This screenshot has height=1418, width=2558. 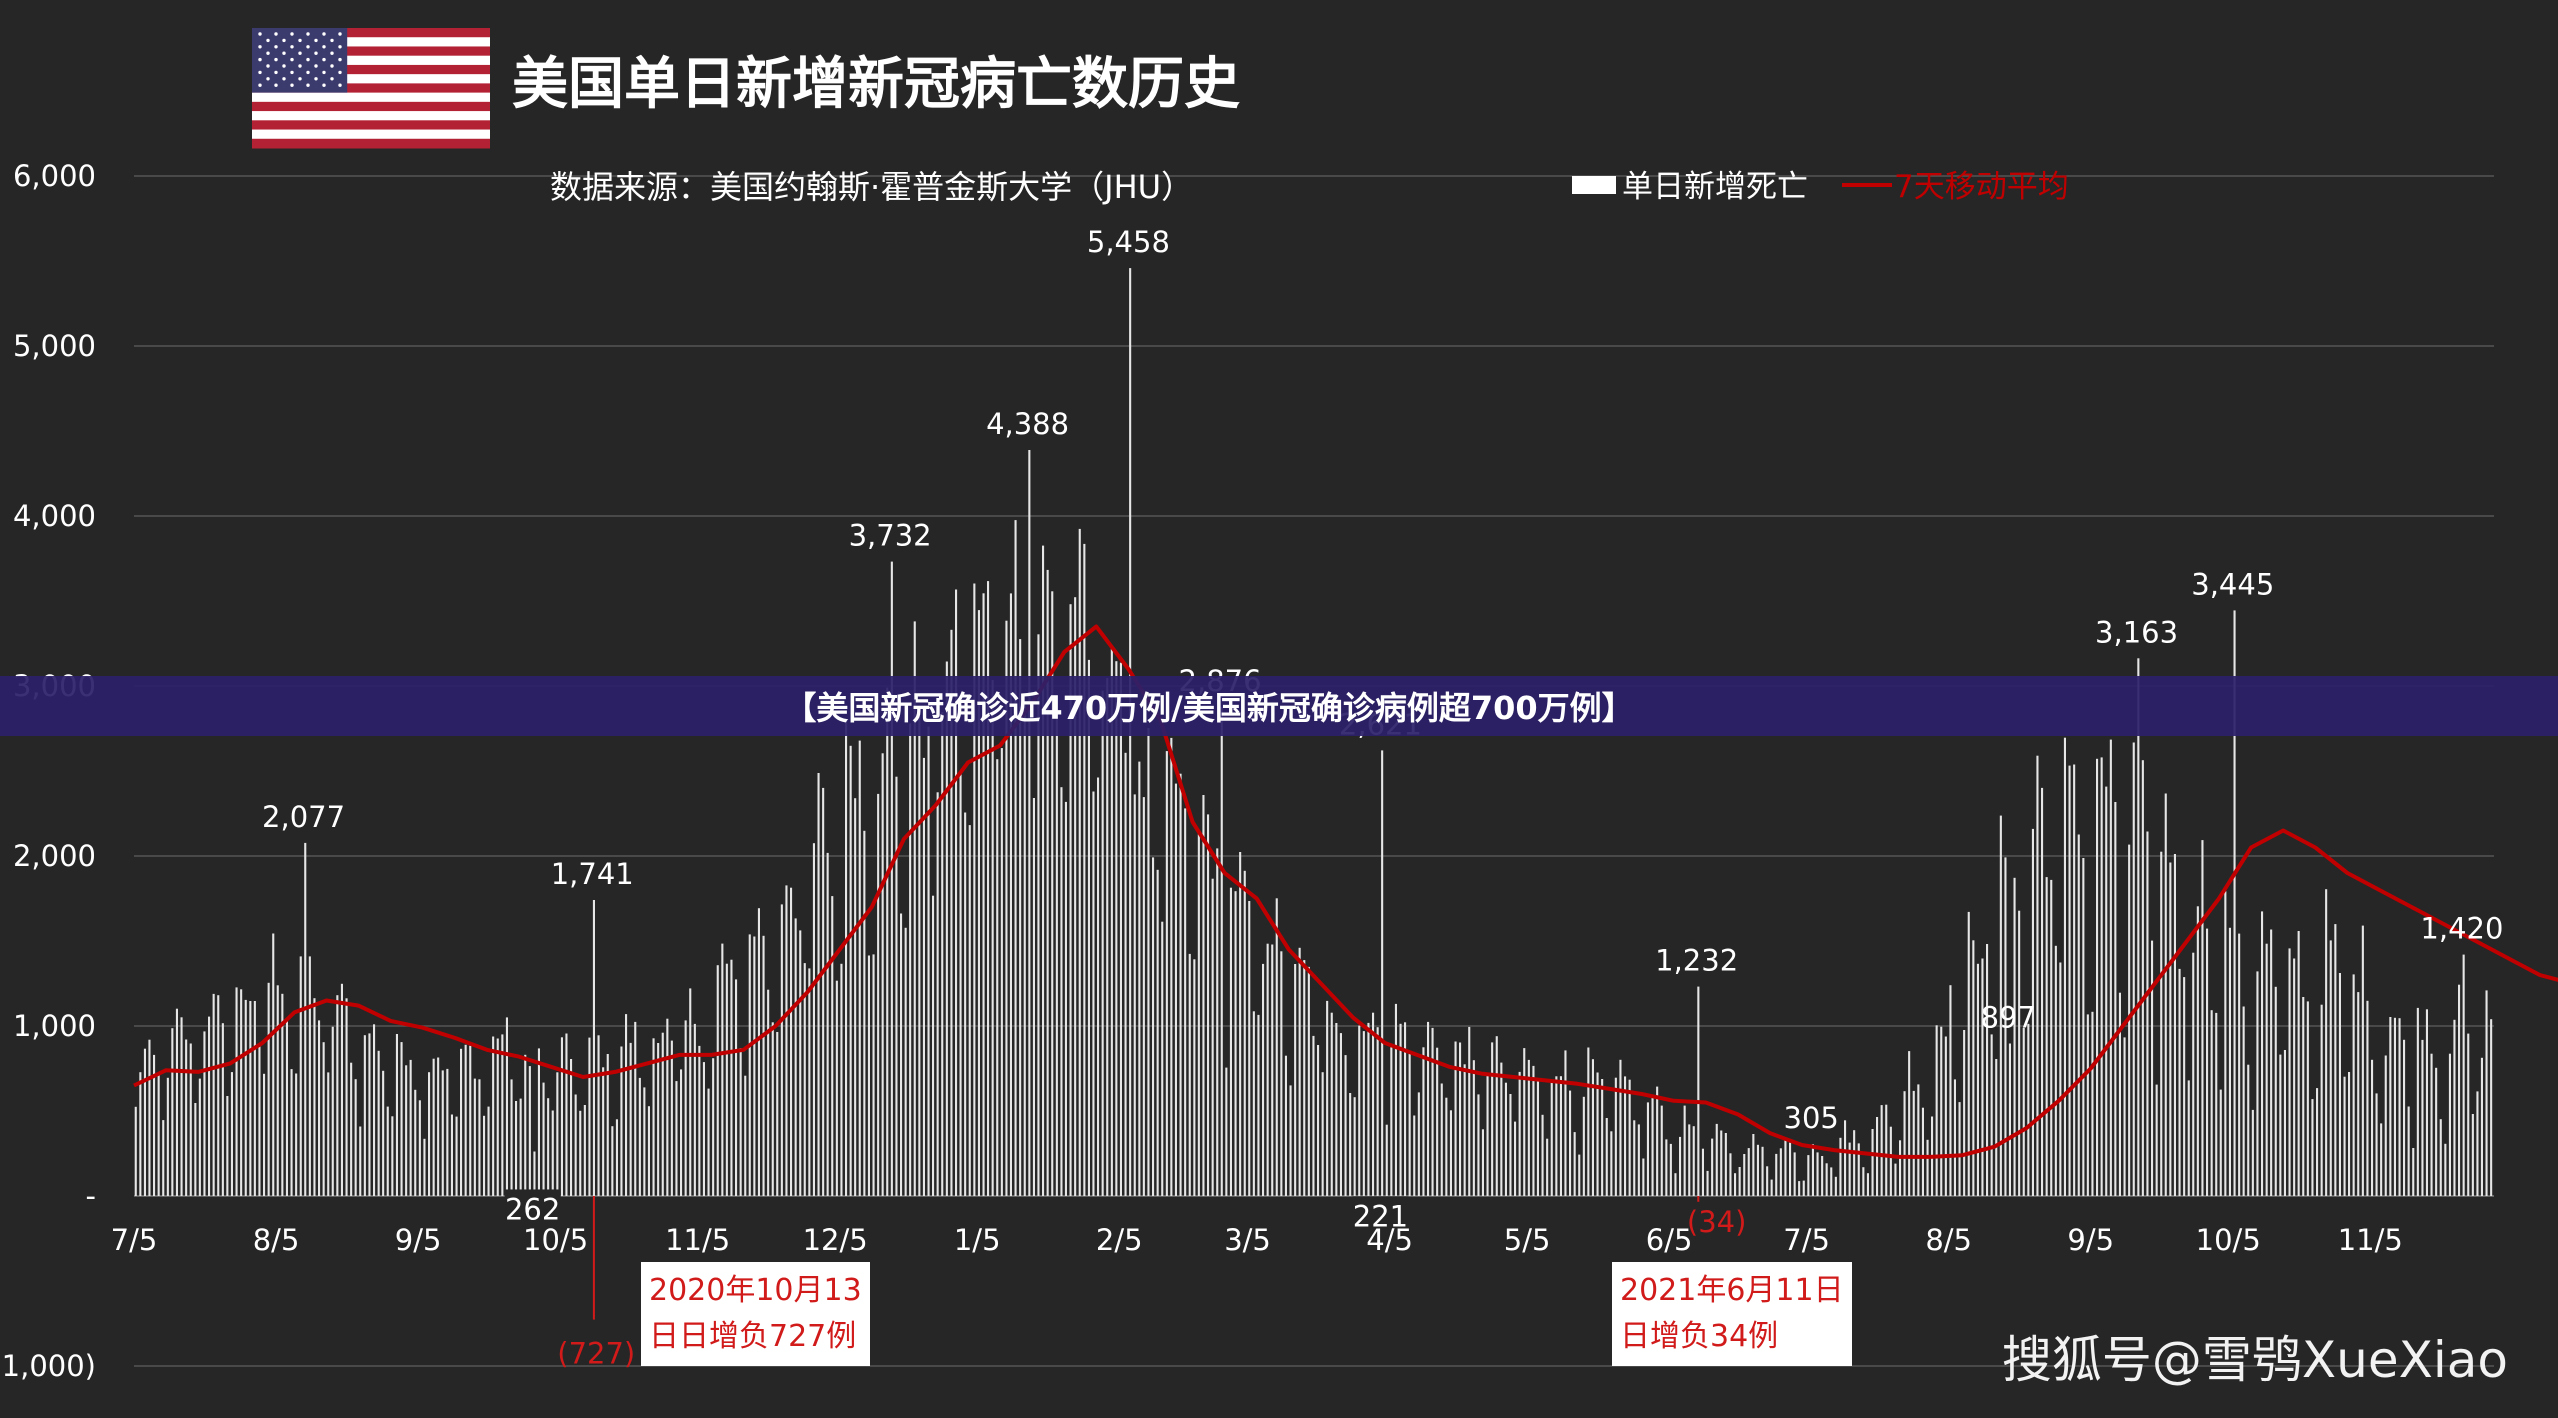 What do you see at coordinates (1209, 708) in the screenshot?
I see `headline-text: 【美国新冠确诊近470万例/美国新冠确诊病例超700万例】` at bounding box center [1209, 708].